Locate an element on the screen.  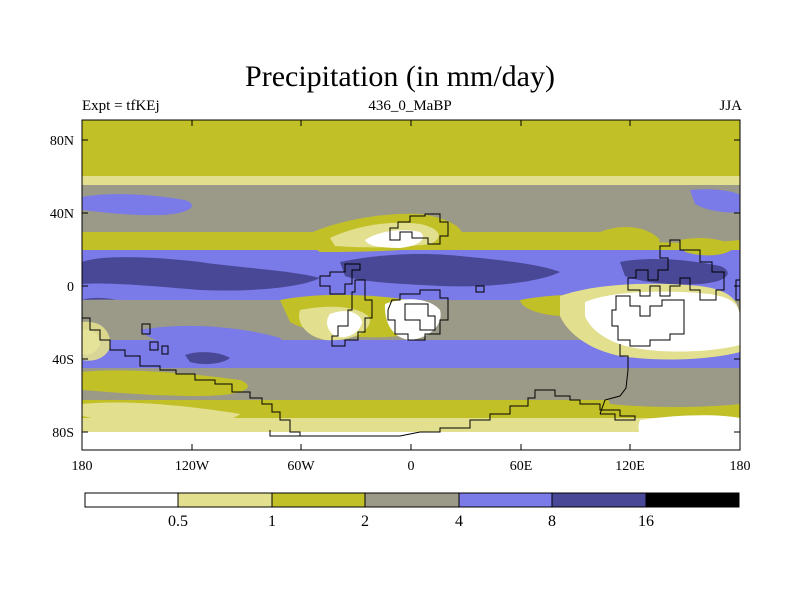
coastline-east-asia is located at coordinates (676, 270).